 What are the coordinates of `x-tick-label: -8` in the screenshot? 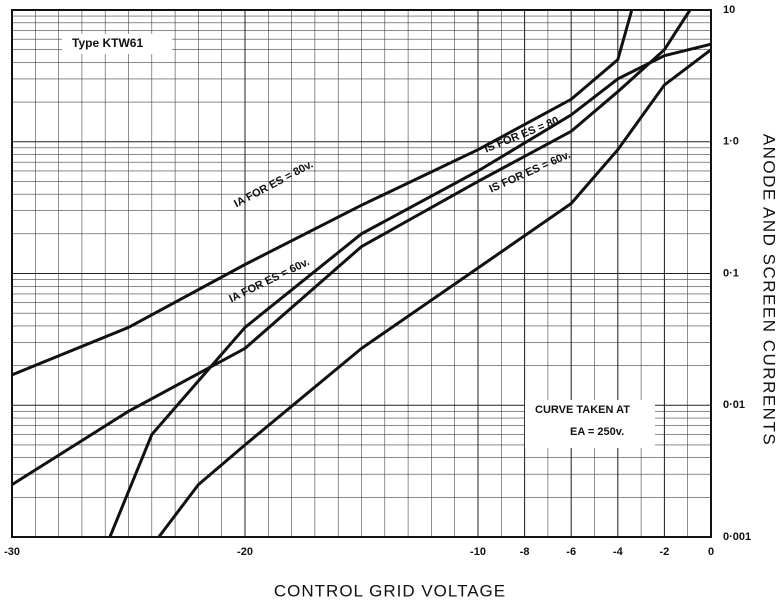 It's located at (525, 552).